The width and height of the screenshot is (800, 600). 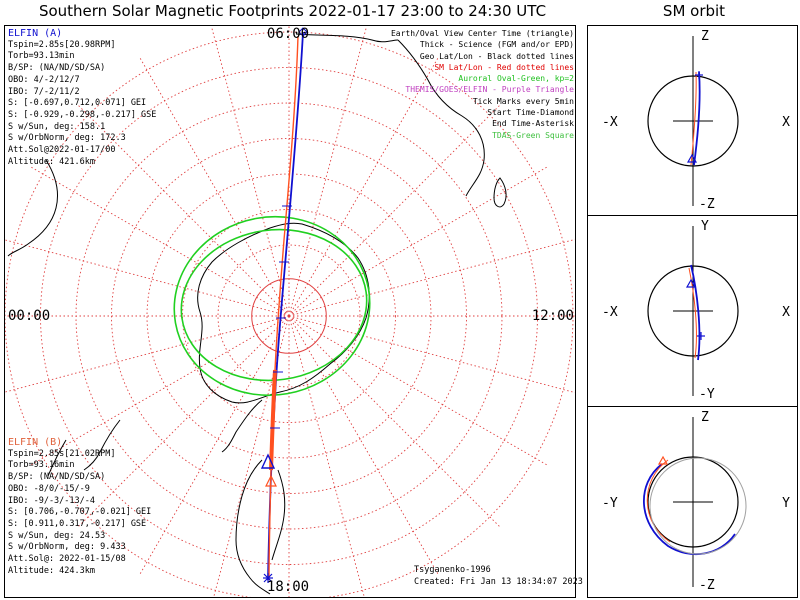 What do you see at coordinates (786, 503) in the screenshot?
I see `orbit-axis-label-right: Y` at bounding box center [786, 503].